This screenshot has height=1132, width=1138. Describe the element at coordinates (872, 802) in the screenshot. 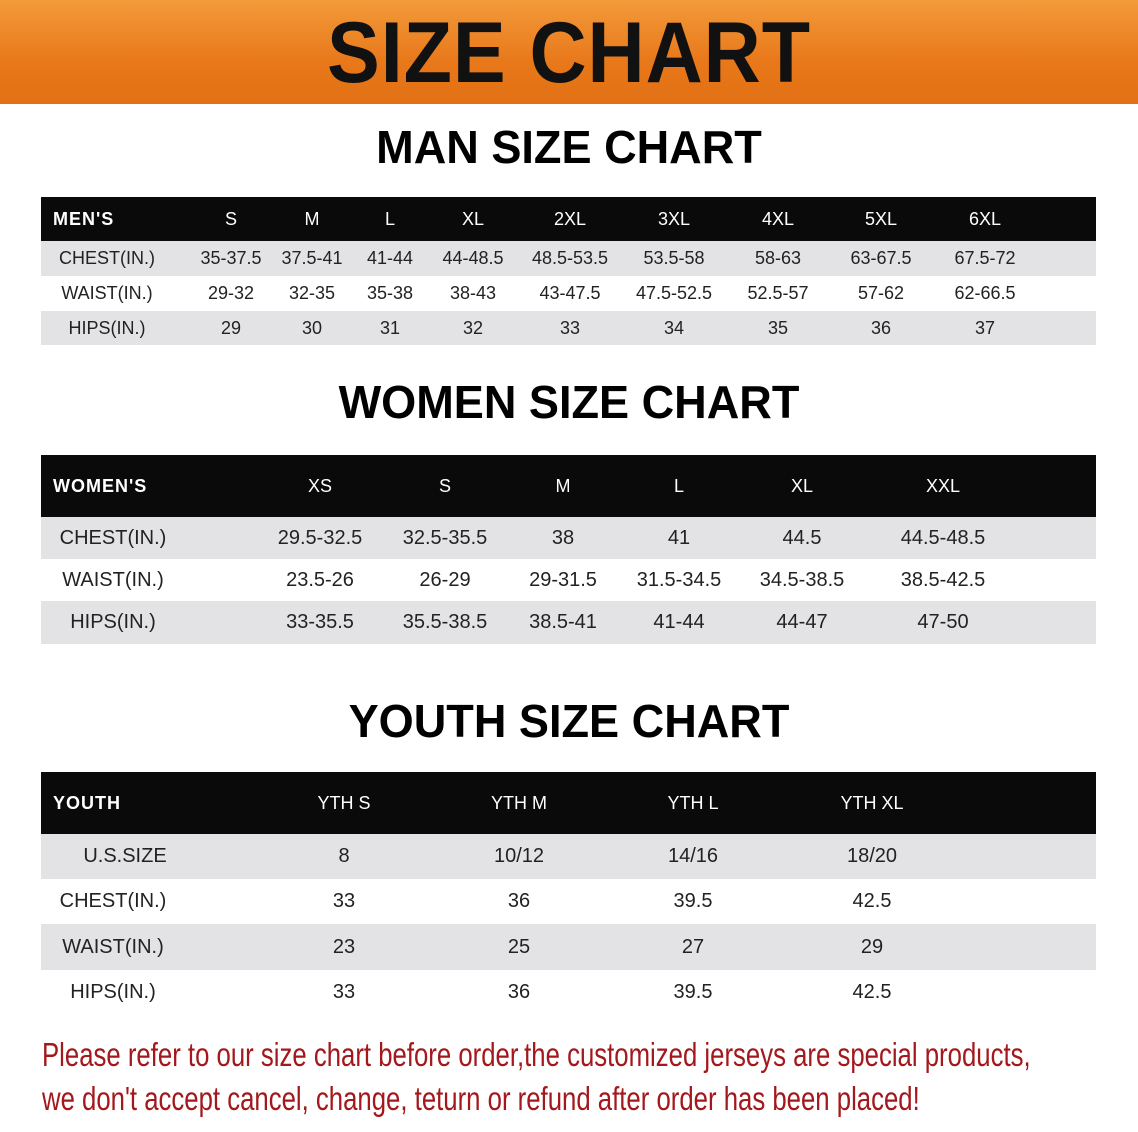

I see `size-column-header: YTH XL` at that location.